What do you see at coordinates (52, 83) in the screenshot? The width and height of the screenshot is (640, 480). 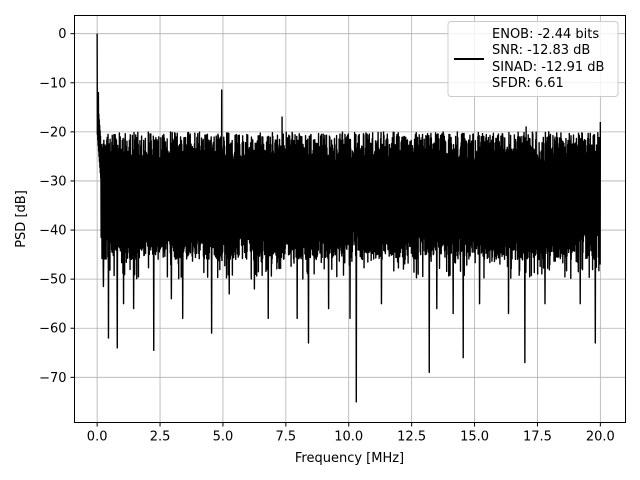 I see `y-tick-label: −10` at bounding box center [52, 83].